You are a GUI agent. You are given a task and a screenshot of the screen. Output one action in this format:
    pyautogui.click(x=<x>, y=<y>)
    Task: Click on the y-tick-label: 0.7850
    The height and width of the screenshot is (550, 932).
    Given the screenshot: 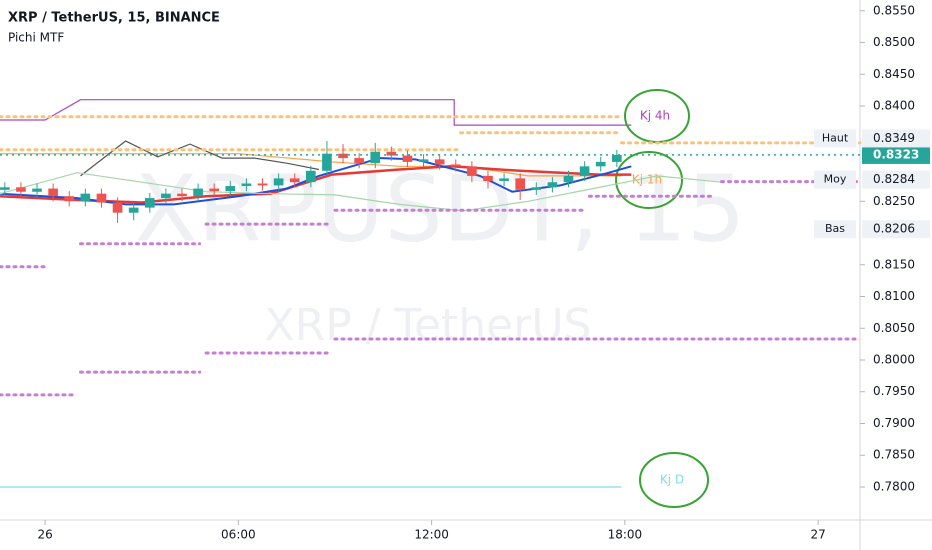 What is the action you would take?
    pyautogui.click(x=894, y=455)
    